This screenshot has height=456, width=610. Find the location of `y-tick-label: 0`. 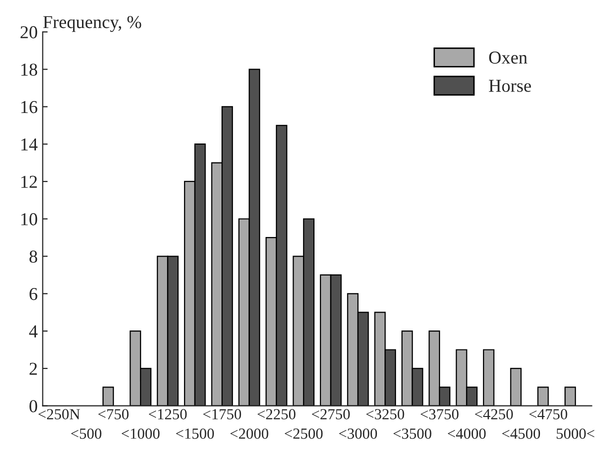

y-tick-label: 0 is located at coordinates (34, 406).